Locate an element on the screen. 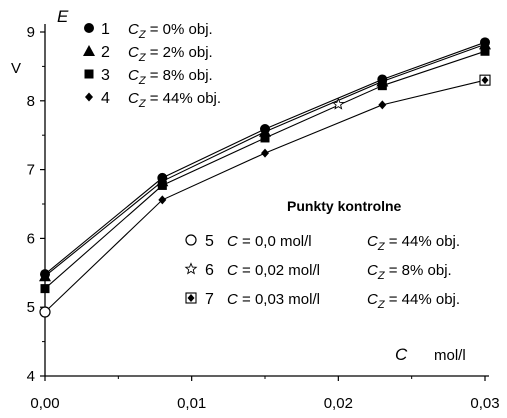  control-legend-marker-diamond-in-square is located at coordinates (191, 298).